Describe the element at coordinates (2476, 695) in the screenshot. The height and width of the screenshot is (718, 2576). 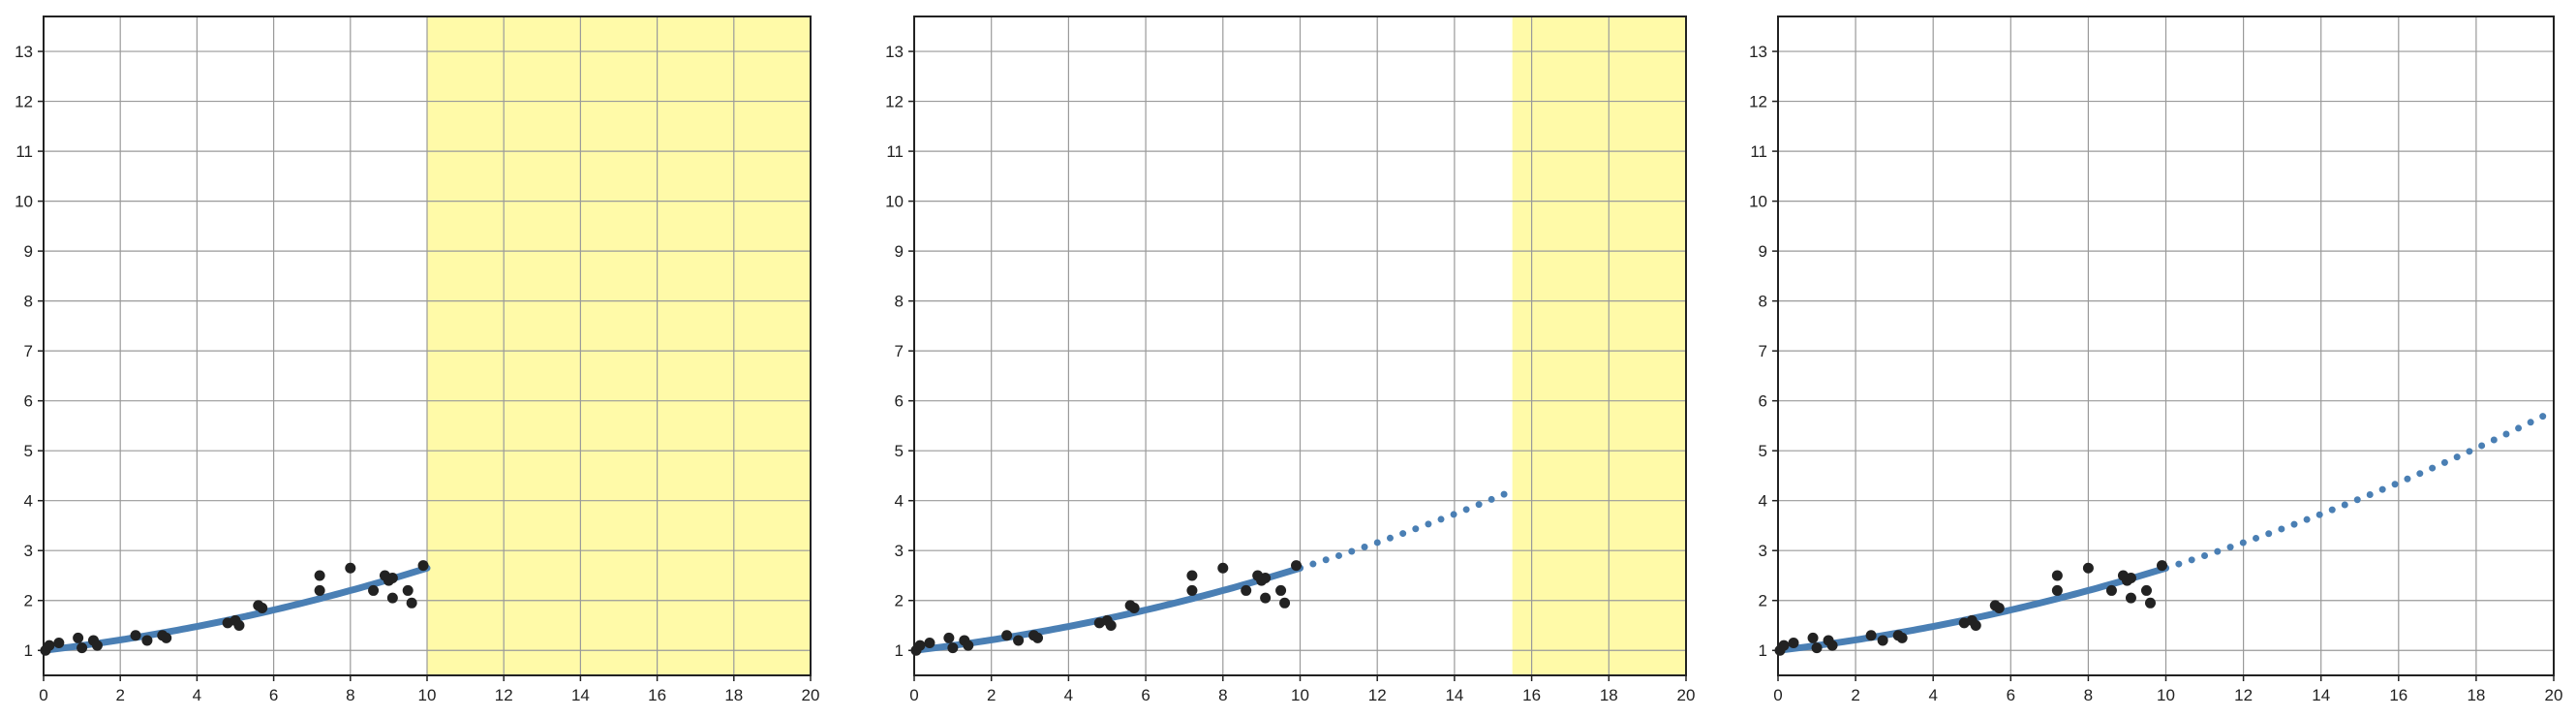
I see `x-tick-label: 18` at that location.